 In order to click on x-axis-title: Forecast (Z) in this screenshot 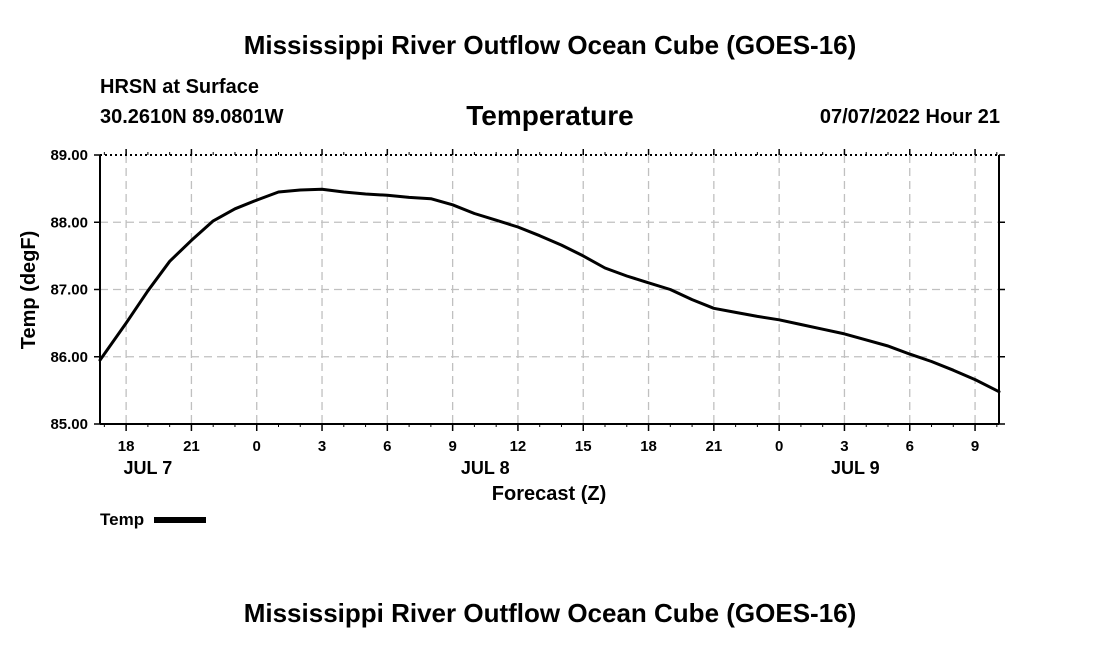, I will do `click(549, 494)`.